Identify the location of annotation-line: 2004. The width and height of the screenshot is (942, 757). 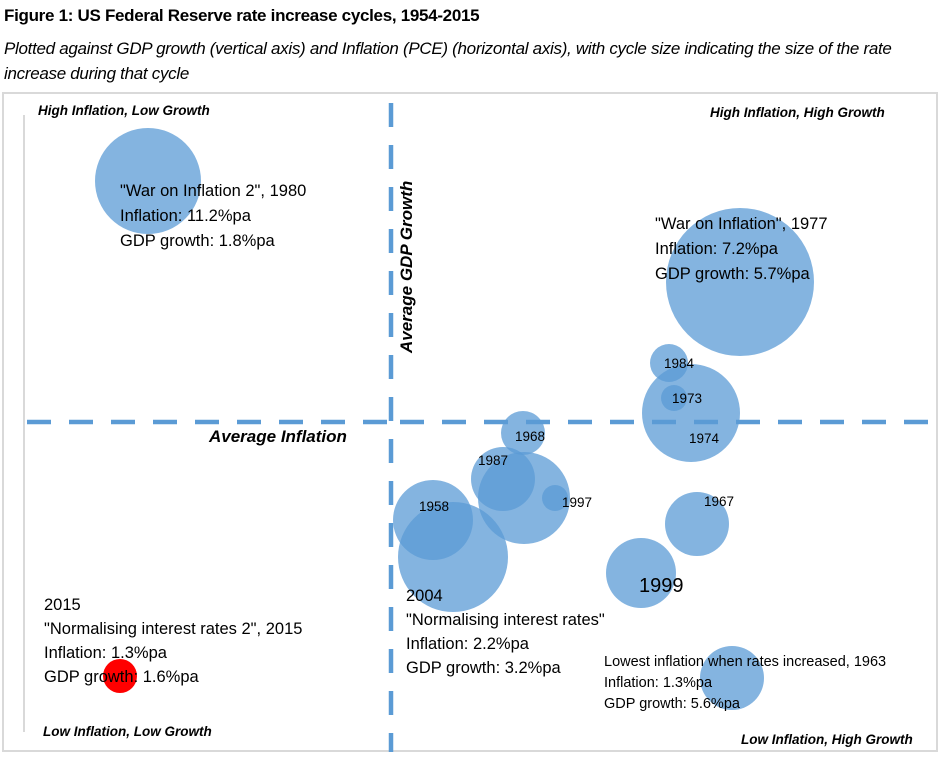
(424, 596).